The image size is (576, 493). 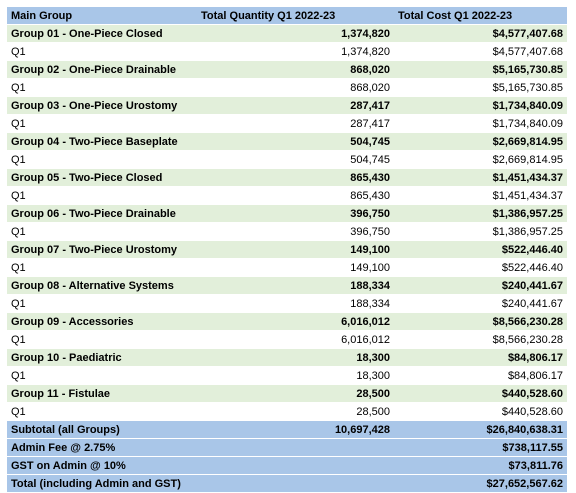 I want to click on quarter-cost-cell: $8,566,230.28, so click(x=480, y=339).